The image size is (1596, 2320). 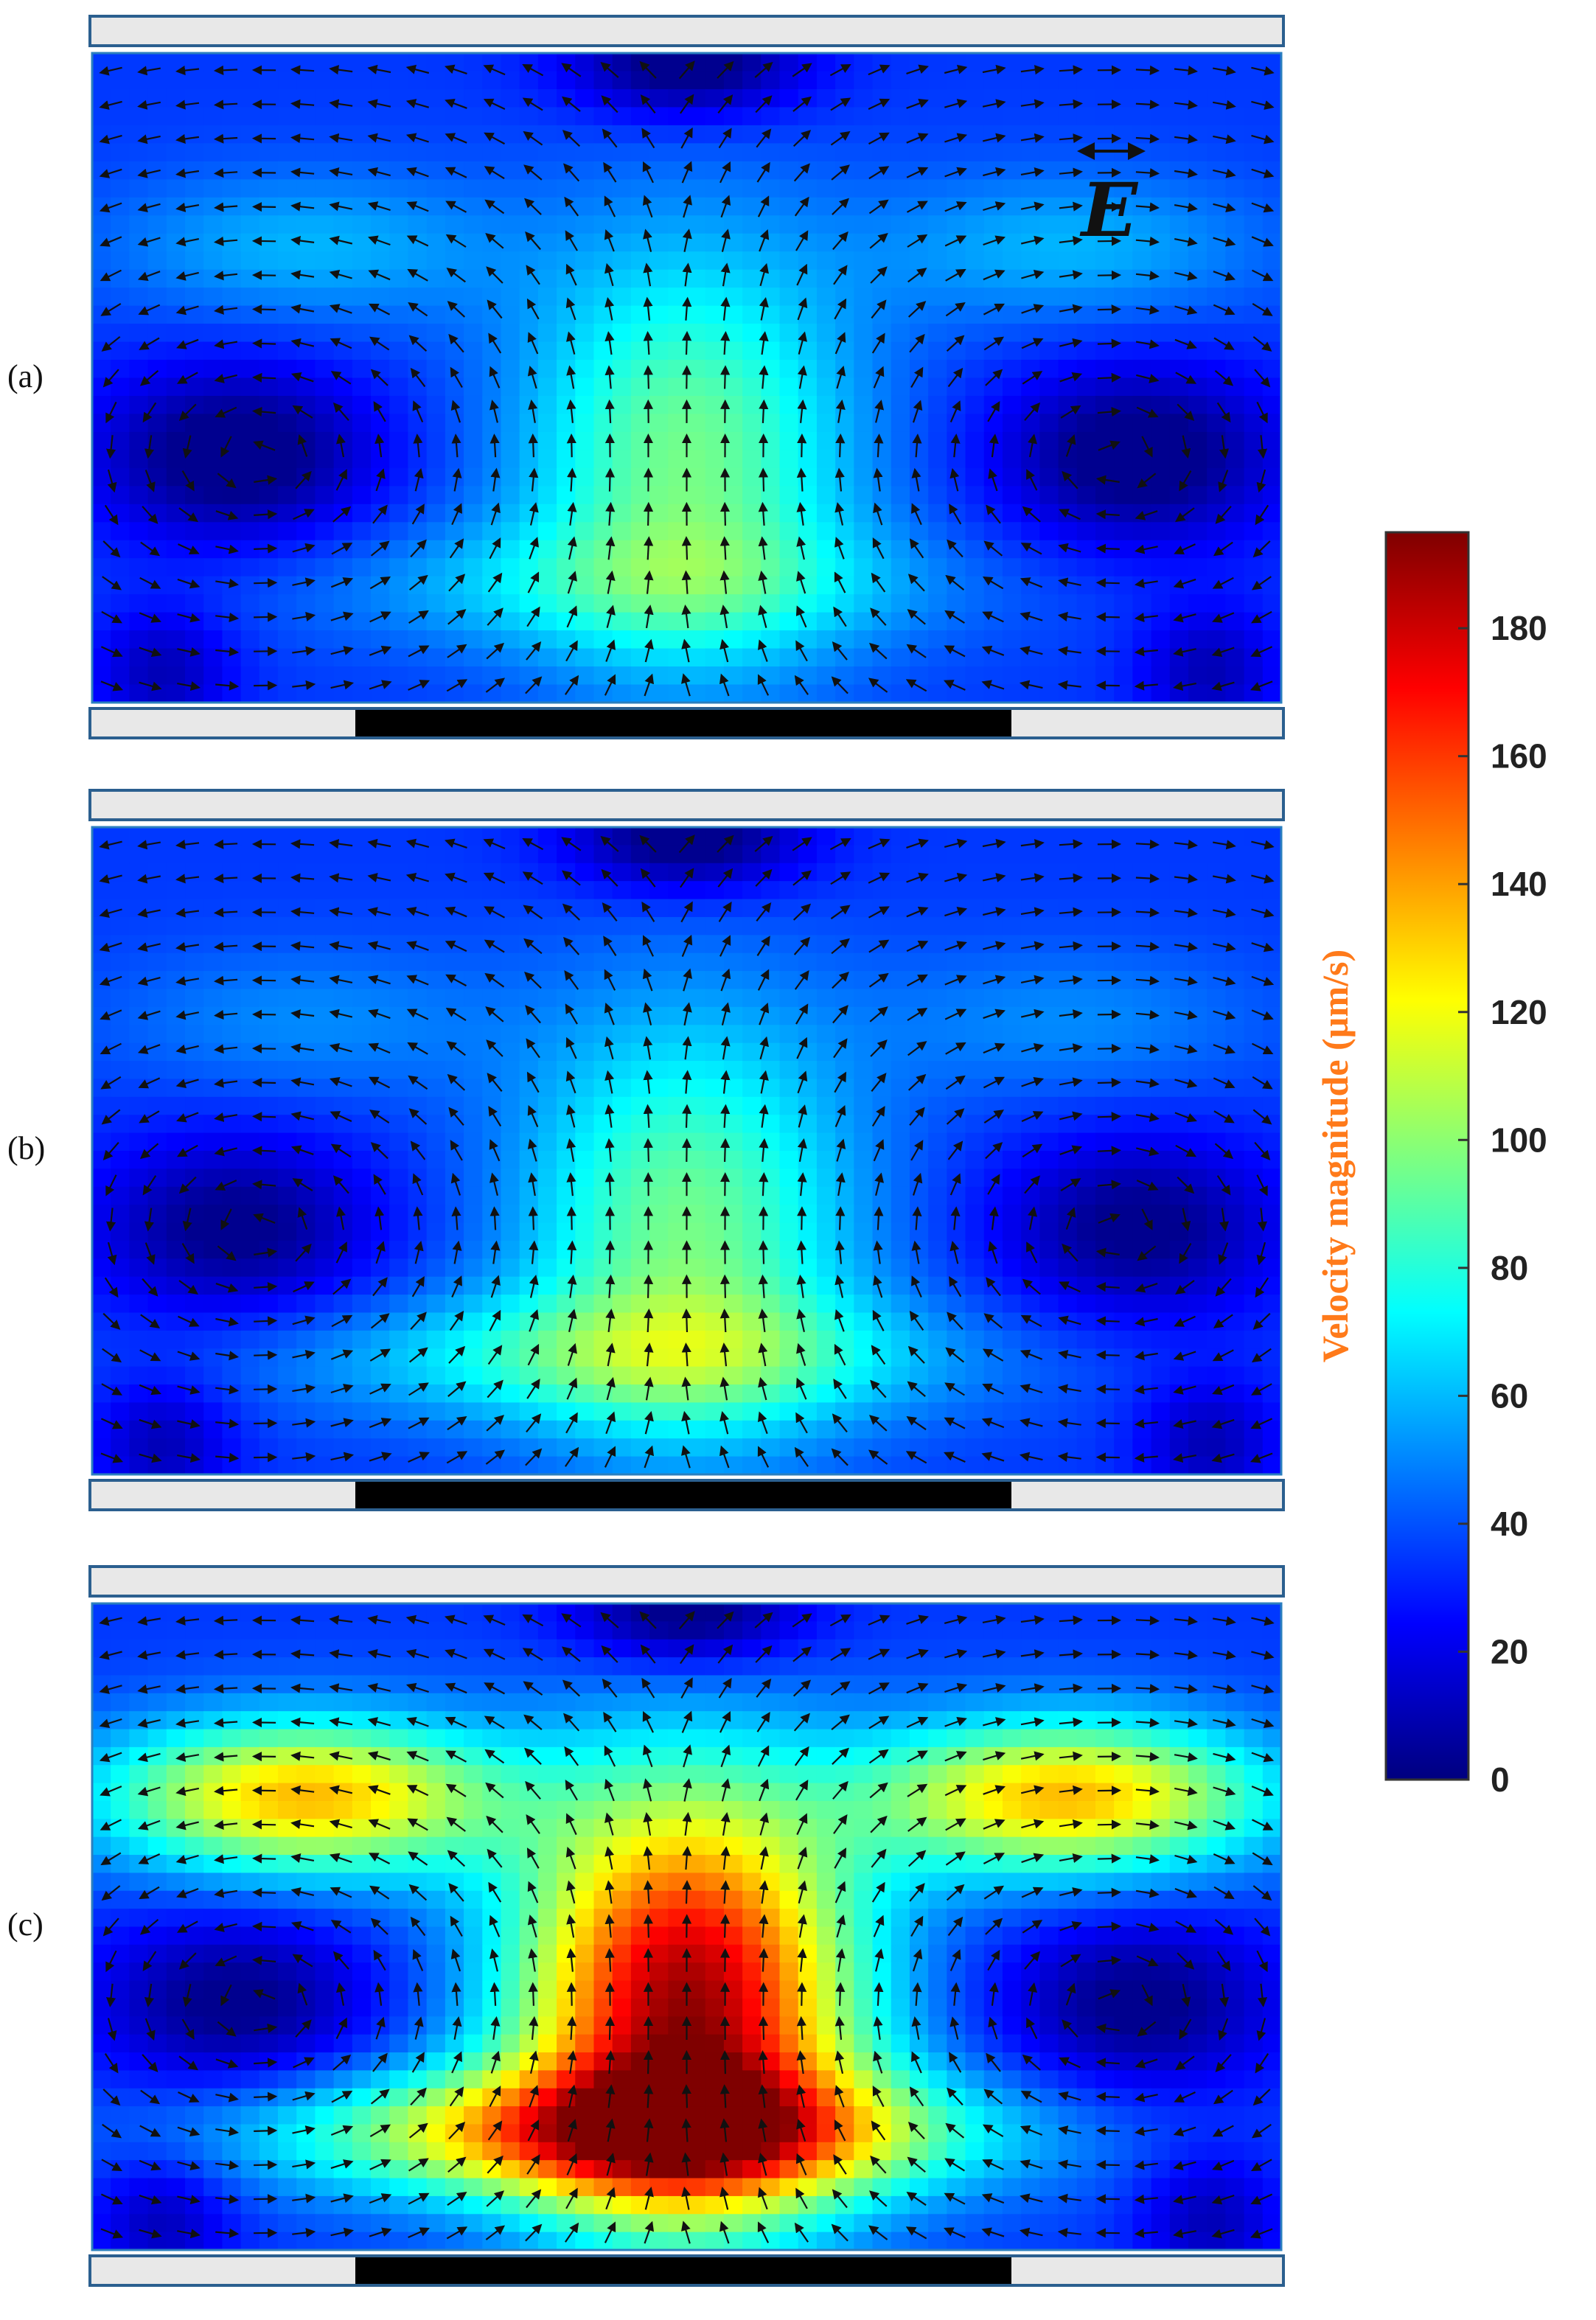 What do you see at coordinates (1519, 1012) in the screenshot?
I see `colorbar-tick-label: 120` at bounding box center [1519, 1012].